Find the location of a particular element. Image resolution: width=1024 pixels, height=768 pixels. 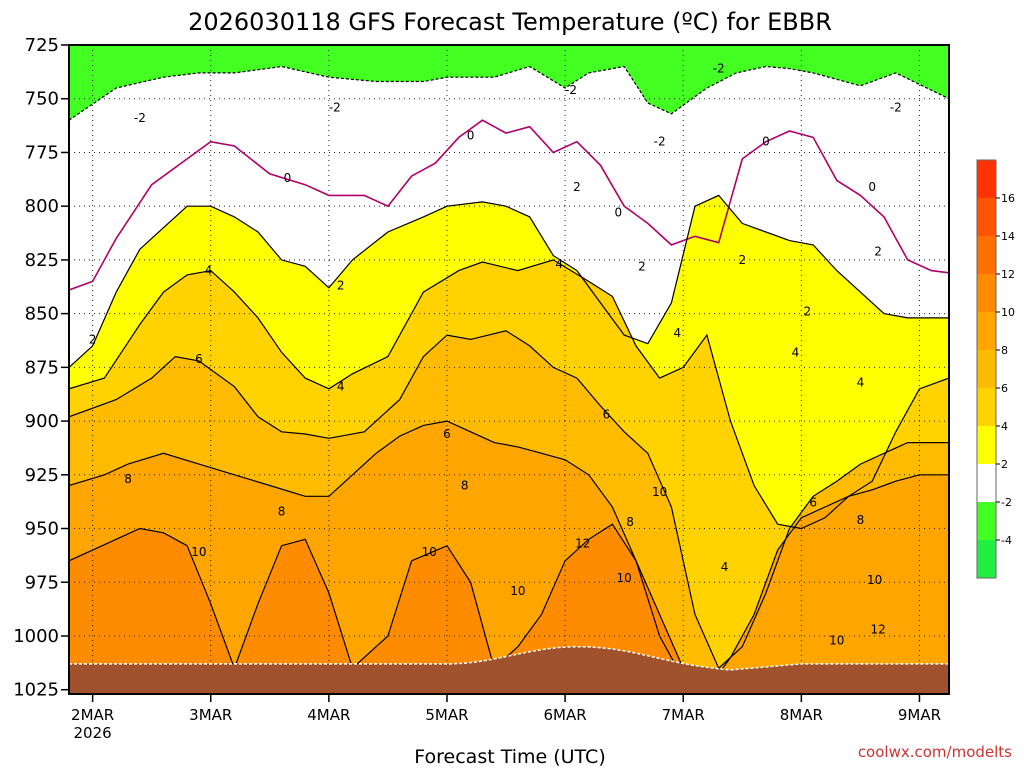

x-tick-label: 9MAR is located at coordinates (919, 715).